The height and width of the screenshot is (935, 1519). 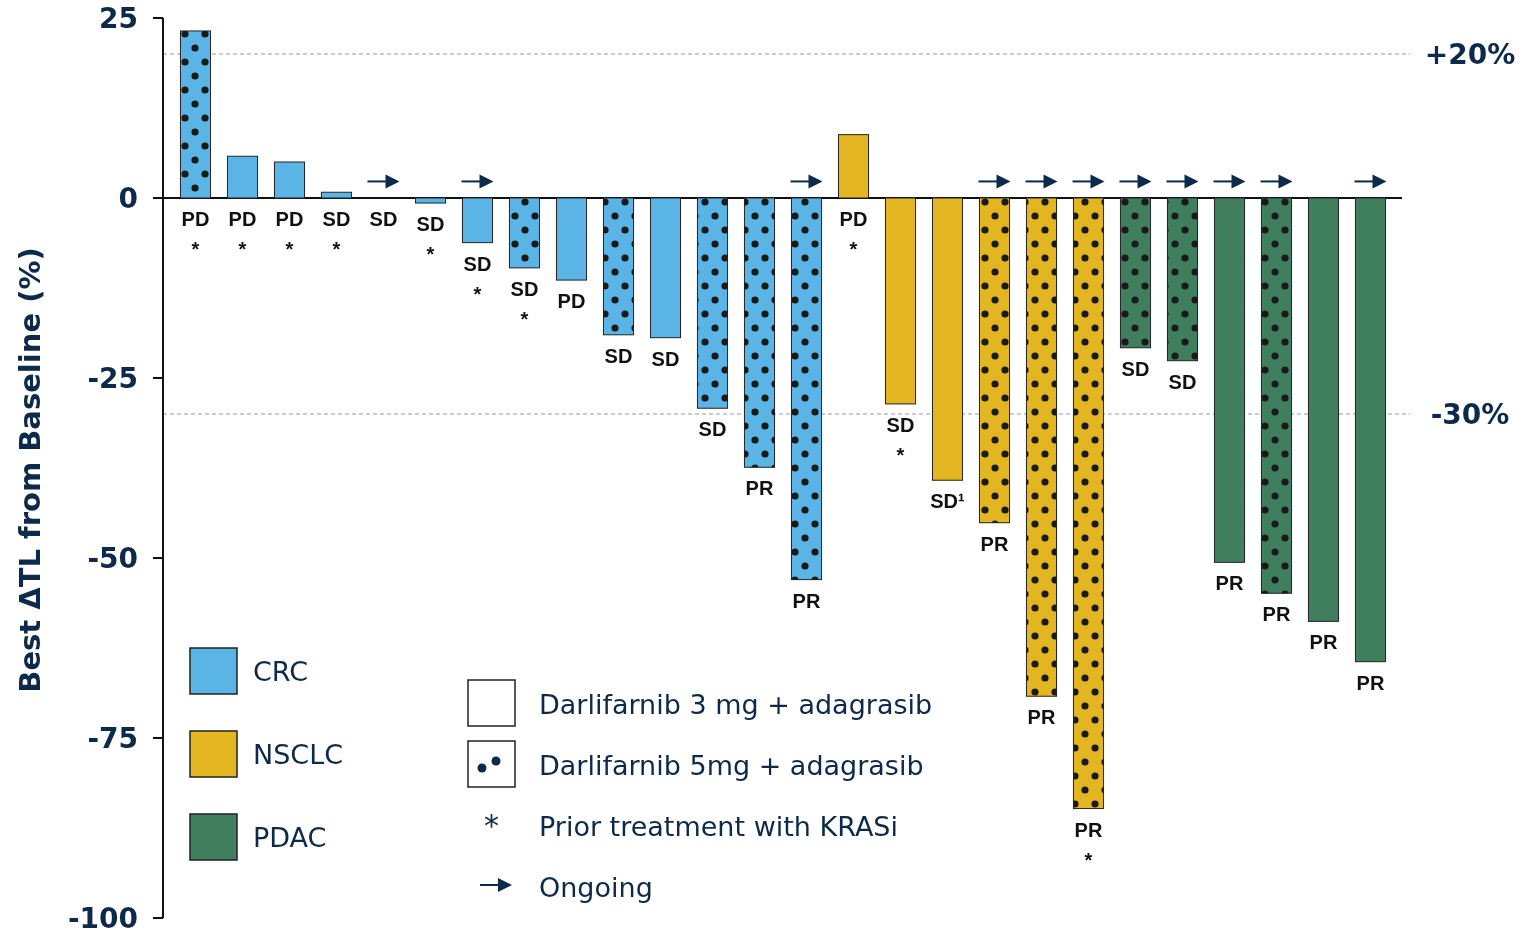 What do you see at coordinates (112, 558) in the screenshot?
I see `y-tick-label: -50` at bounding box center [112, 558].